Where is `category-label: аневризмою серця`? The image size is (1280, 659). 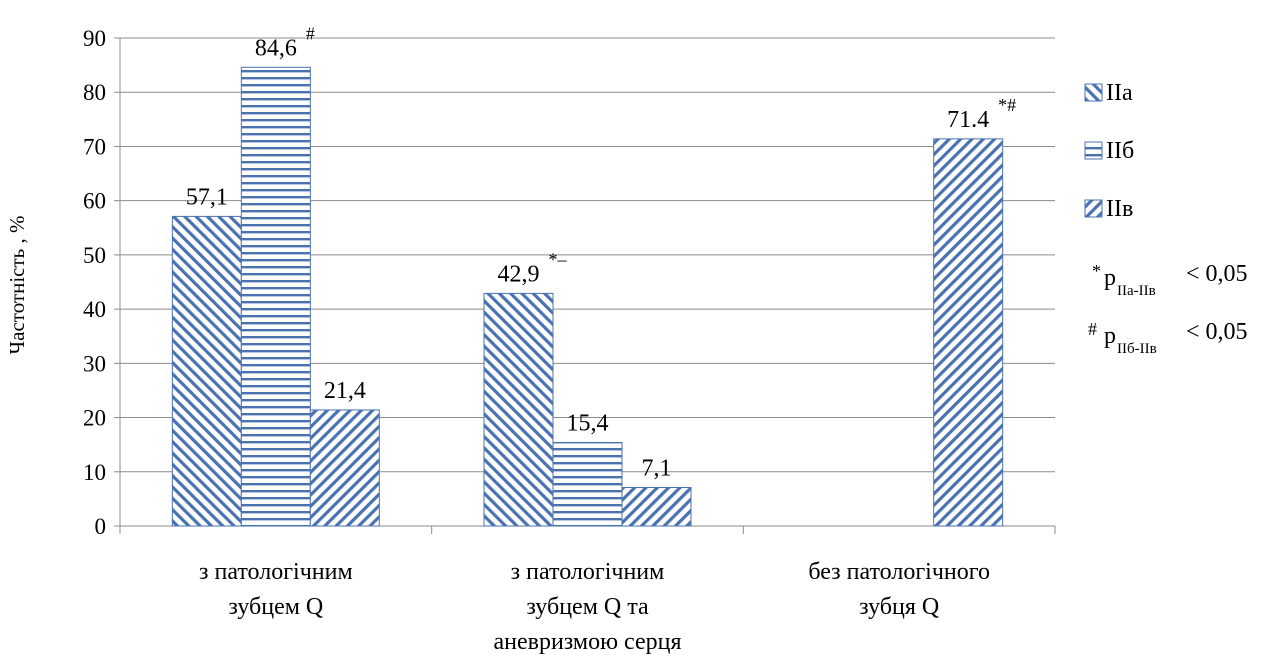 category-label: аневризмою серця is located at coordinates (587, 642).